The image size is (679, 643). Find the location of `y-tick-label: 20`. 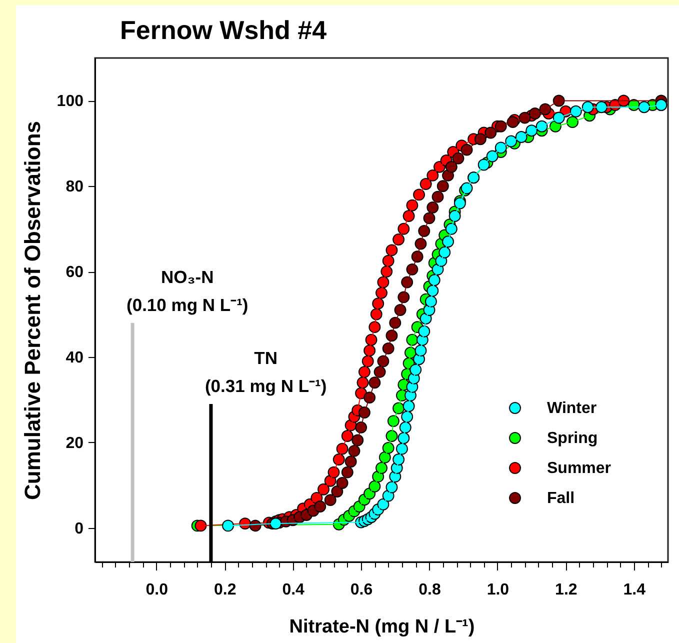

y-tick-label: 20 is located at coordinates (75, 443).